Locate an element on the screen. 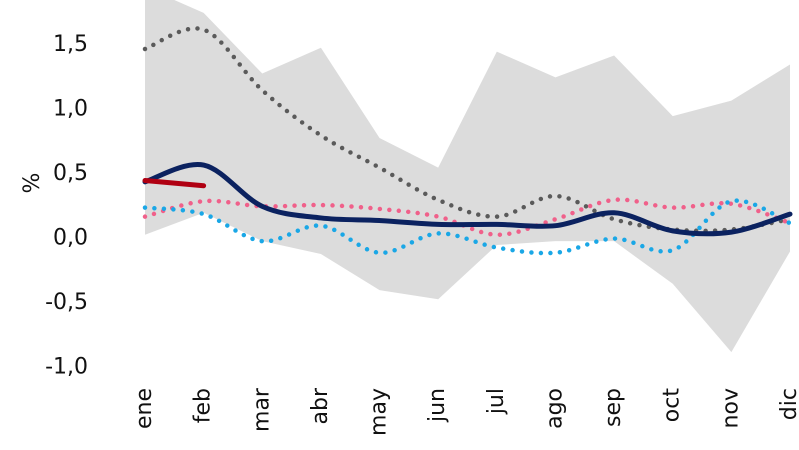 Image resolution: width=799 pixels, height=450 pixels. x-tick-label: feb is located at coordinates (203, 405).